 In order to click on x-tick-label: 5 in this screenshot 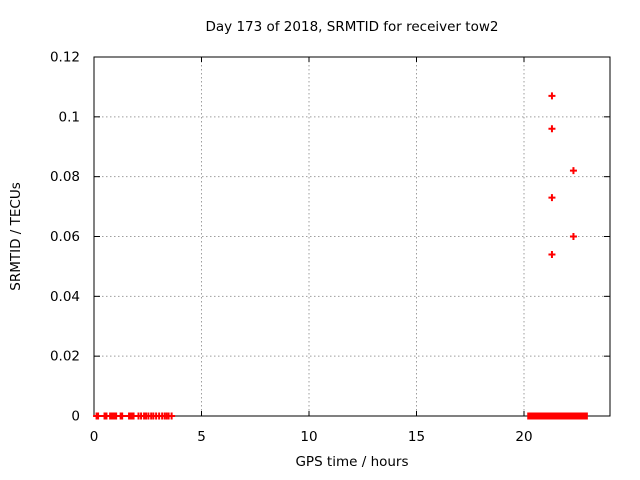, I will do `click(201, 437)`.